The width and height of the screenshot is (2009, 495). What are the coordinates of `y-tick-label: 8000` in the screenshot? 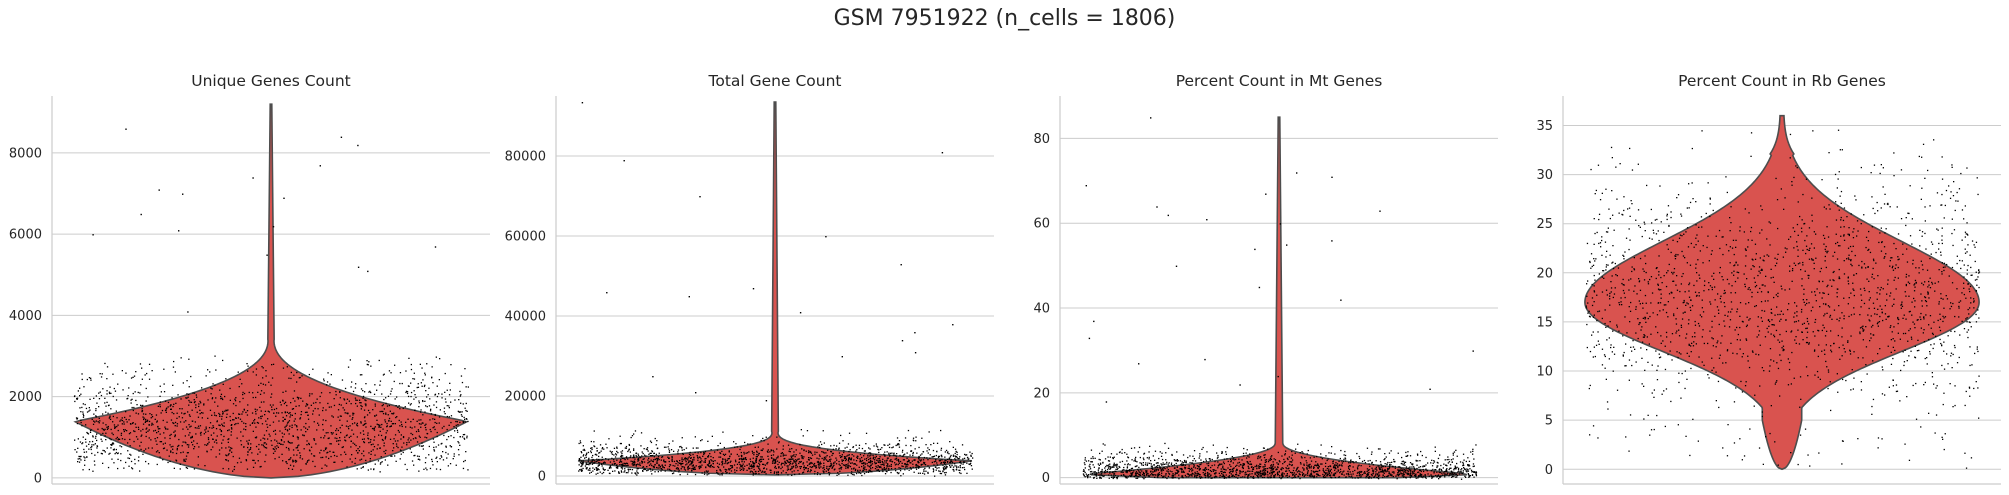 It's located at (25, 153).